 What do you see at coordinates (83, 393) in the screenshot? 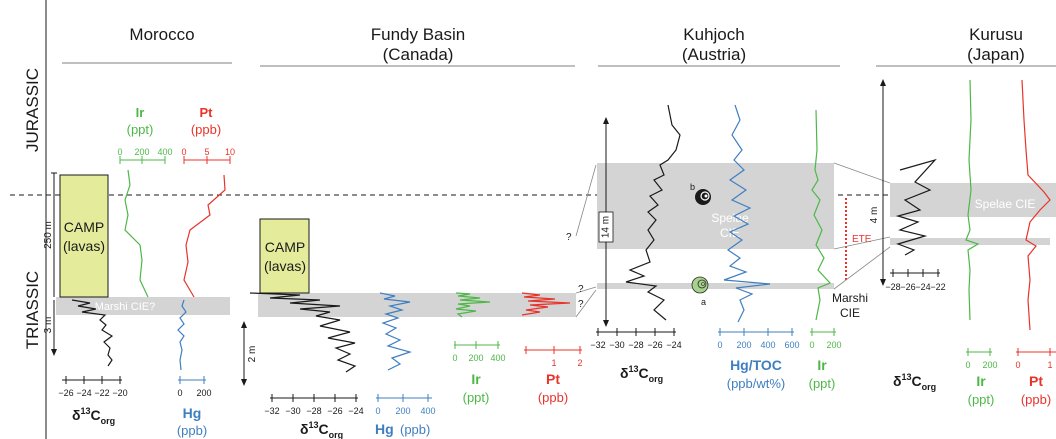
I see `morocco-d13c-tick: −24` at bounding box center [83, 393].